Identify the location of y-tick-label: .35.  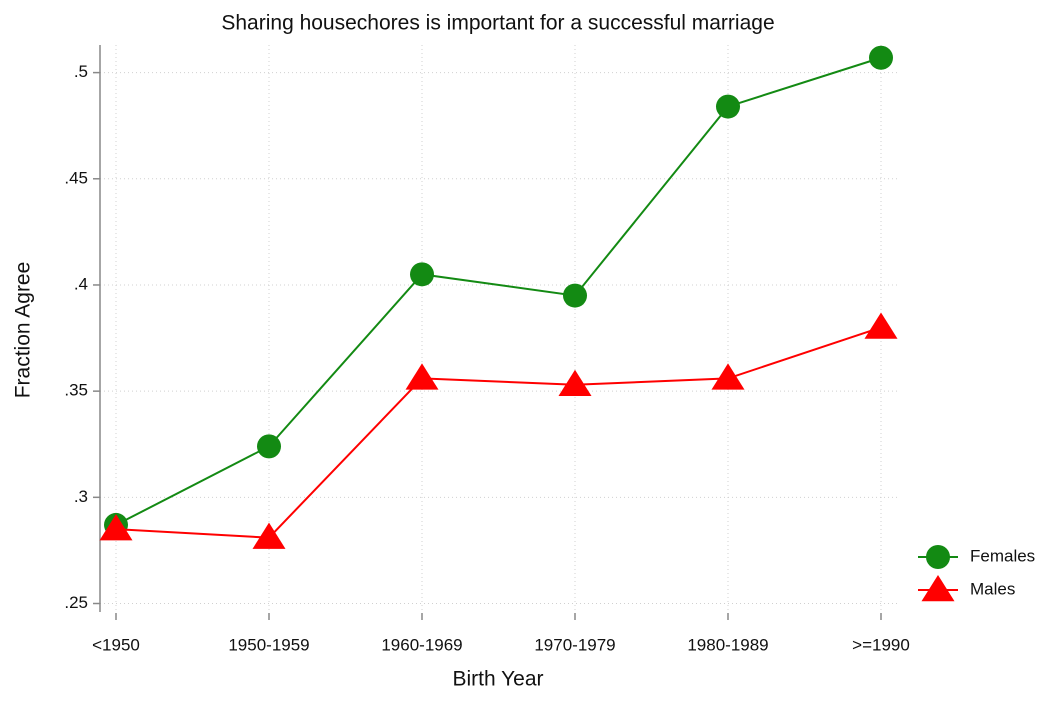
(76, 390).